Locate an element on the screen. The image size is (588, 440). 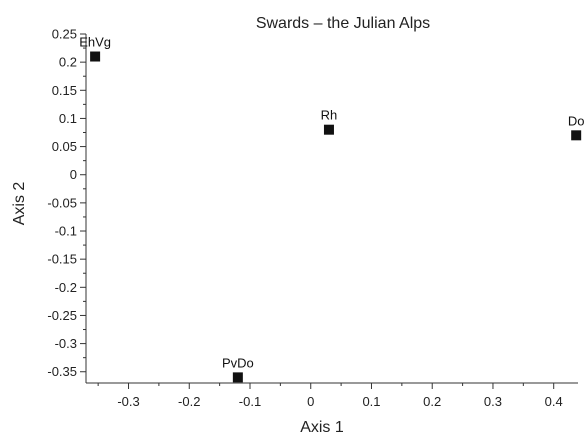
x-tick-label: 0 is located at coordinates (310, 401).